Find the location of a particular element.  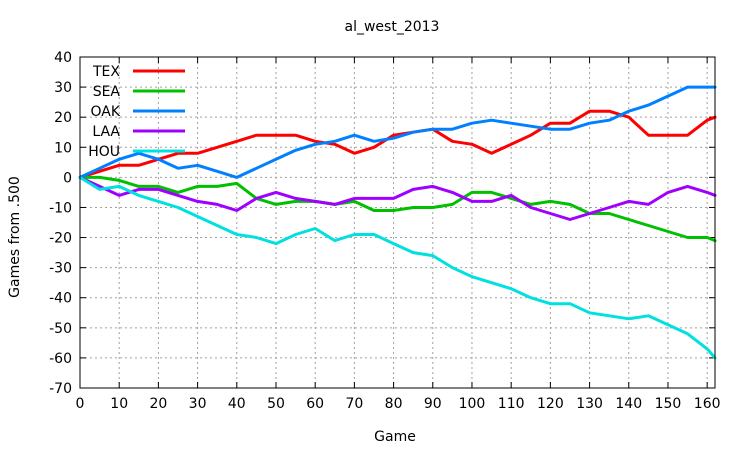

y-tick-label: -40 is located at coordinates (60, 299).